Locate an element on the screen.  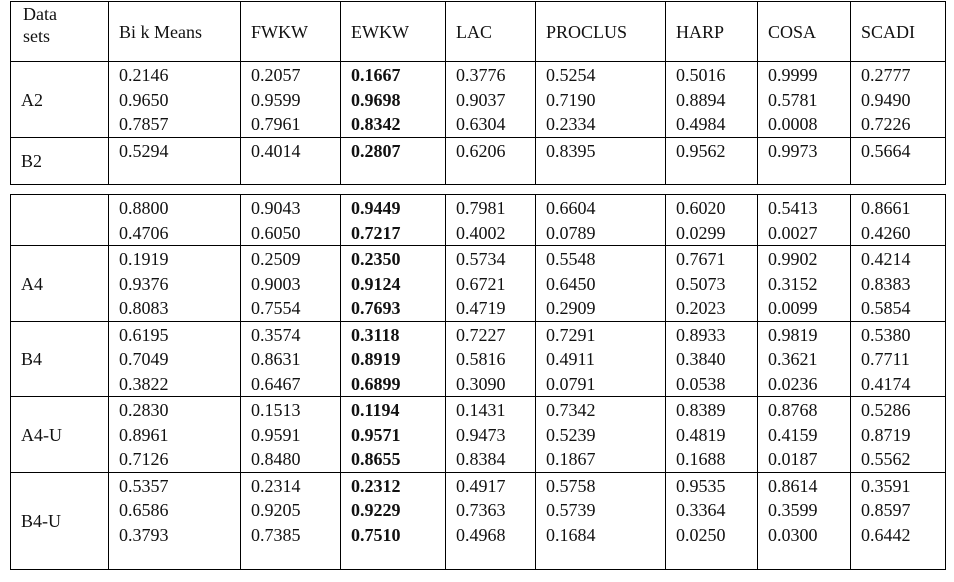
value-cell: 0.3574 0.8631 0.6467 is located at coordinates (290, 358).